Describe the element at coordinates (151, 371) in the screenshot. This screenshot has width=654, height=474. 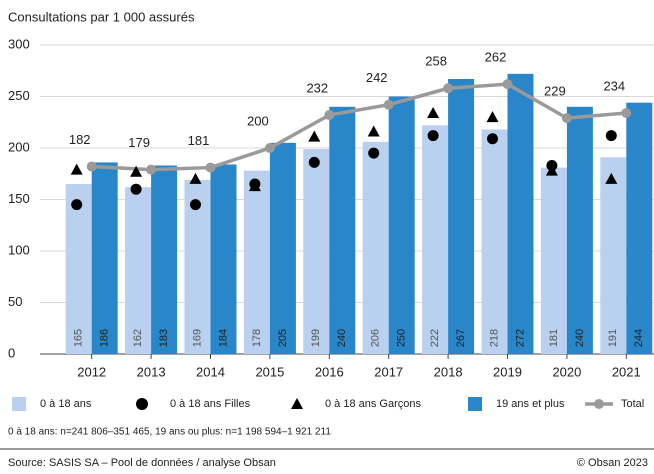
I see `x-tick-label: 2013` at that location.